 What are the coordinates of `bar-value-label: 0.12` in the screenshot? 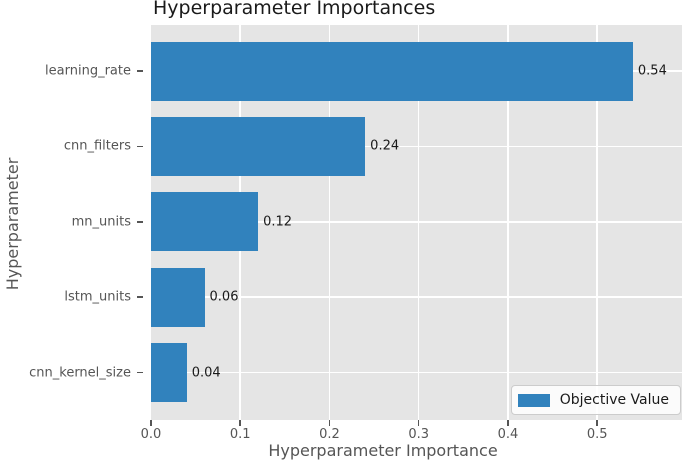 It's located at (278, 222).